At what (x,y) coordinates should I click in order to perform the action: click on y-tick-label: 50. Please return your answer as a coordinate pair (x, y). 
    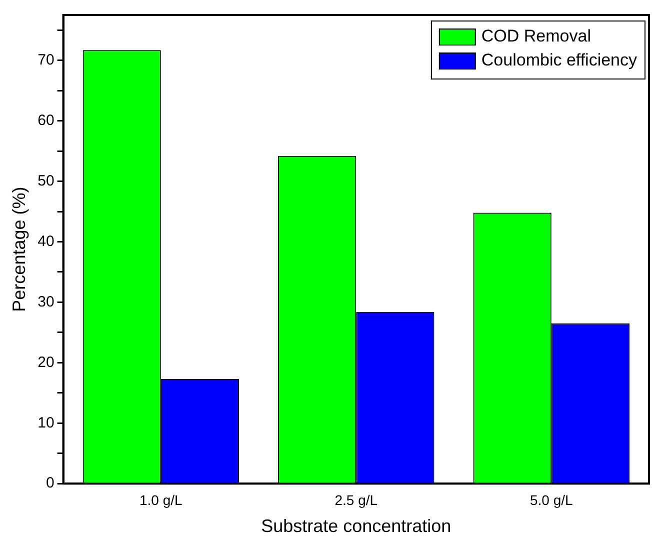
    Looking at the image, I should click on (46, 181).